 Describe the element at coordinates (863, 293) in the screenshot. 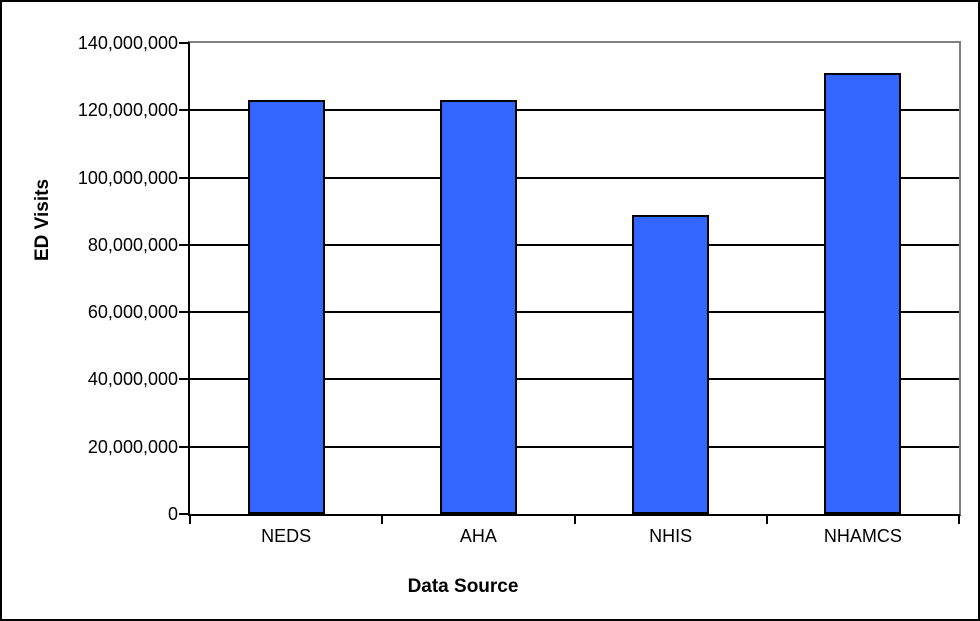

I see `bar-nhamcs` at that location.